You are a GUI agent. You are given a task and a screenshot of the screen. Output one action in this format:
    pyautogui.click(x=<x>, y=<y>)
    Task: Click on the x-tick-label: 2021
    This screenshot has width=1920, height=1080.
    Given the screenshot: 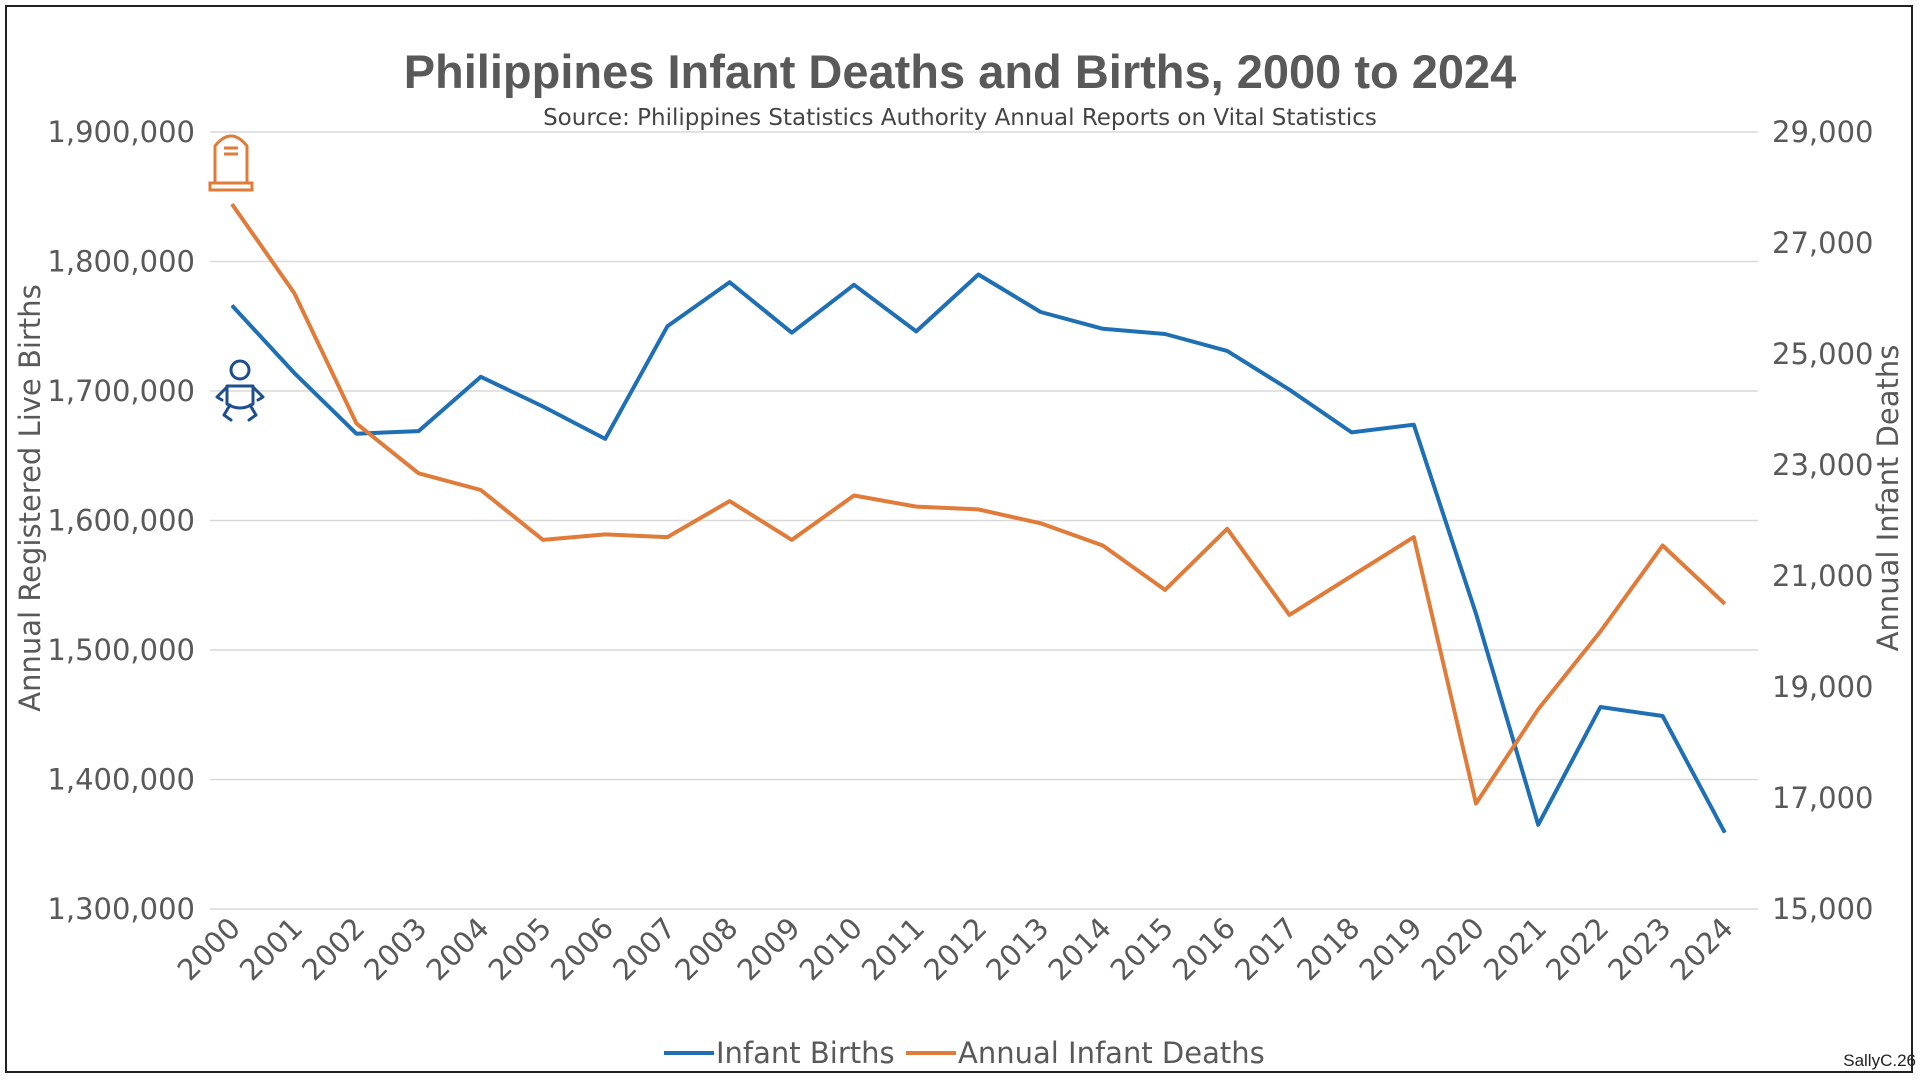 What is the action you would take?
    pyautogui.click(x=1515, y=949)
    